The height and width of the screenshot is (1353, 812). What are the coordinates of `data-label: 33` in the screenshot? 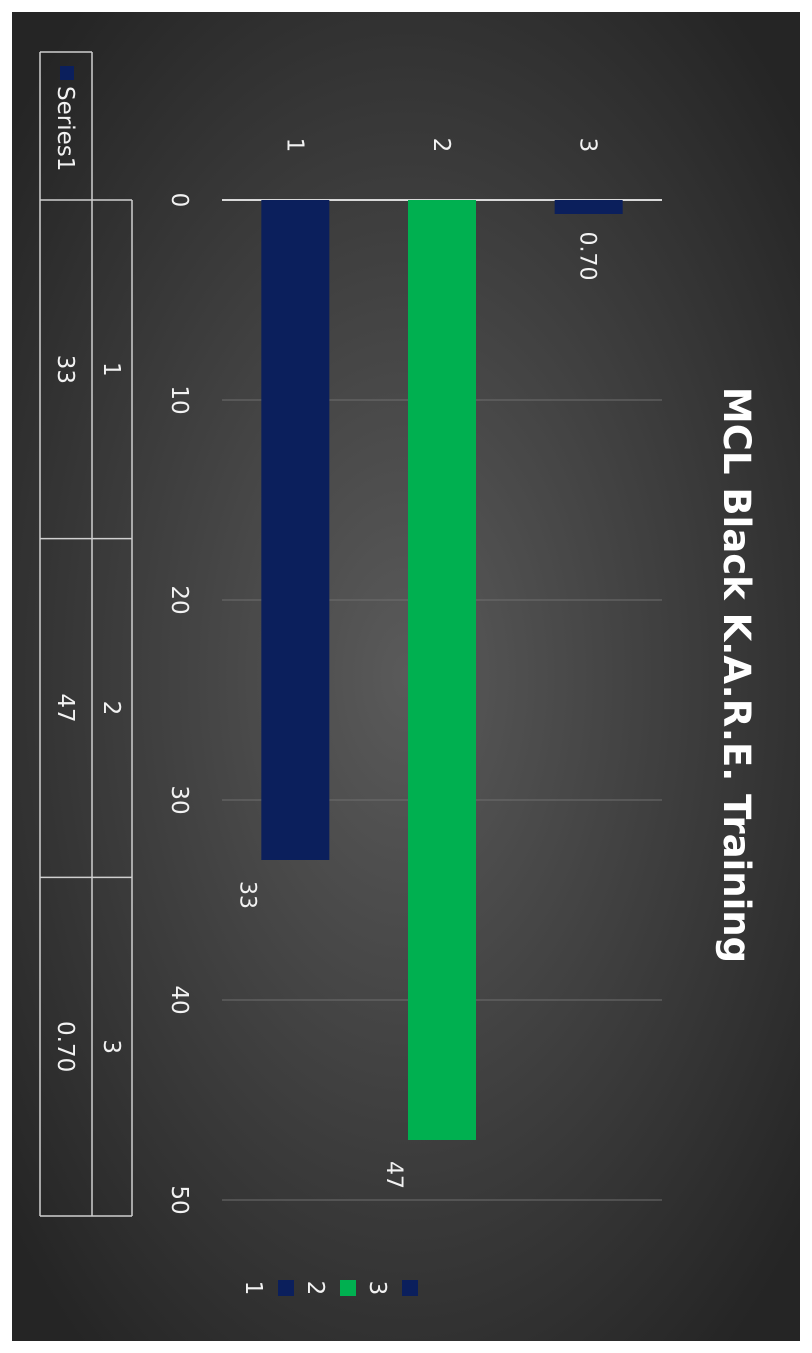 It's located at (246, 895).